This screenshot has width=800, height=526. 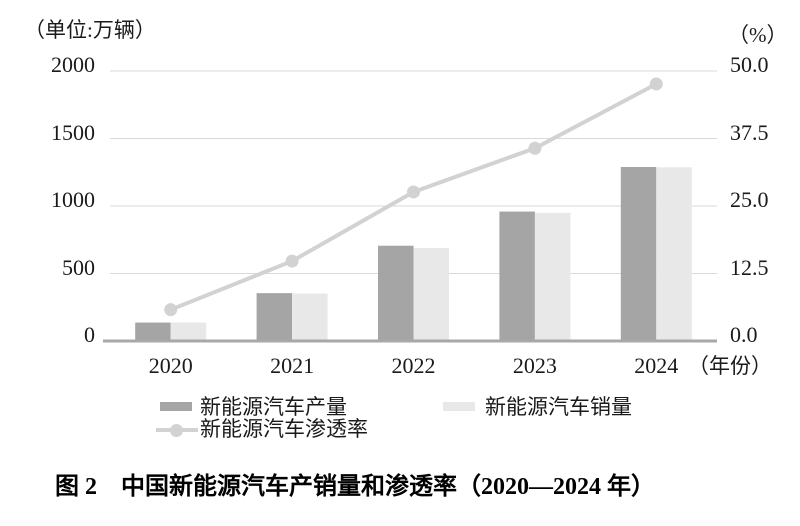 I want to click on left-axis-unit-label: （单位:万辆）, so click(x=90, y=30).